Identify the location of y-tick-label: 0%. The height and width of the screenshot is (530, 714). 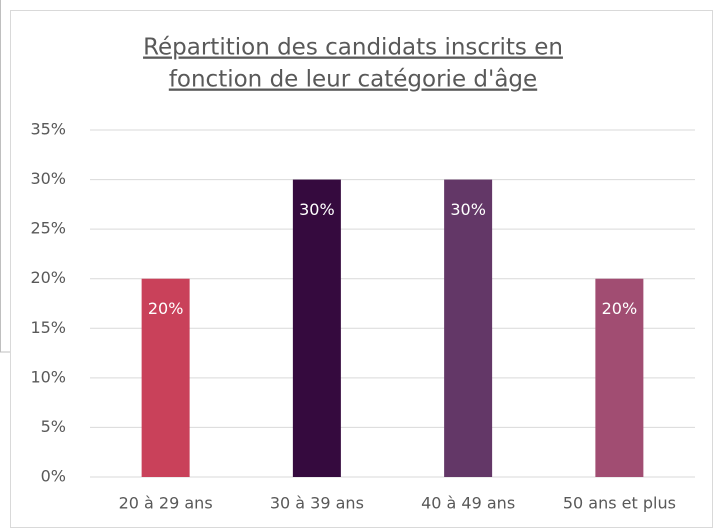
(53, 476).